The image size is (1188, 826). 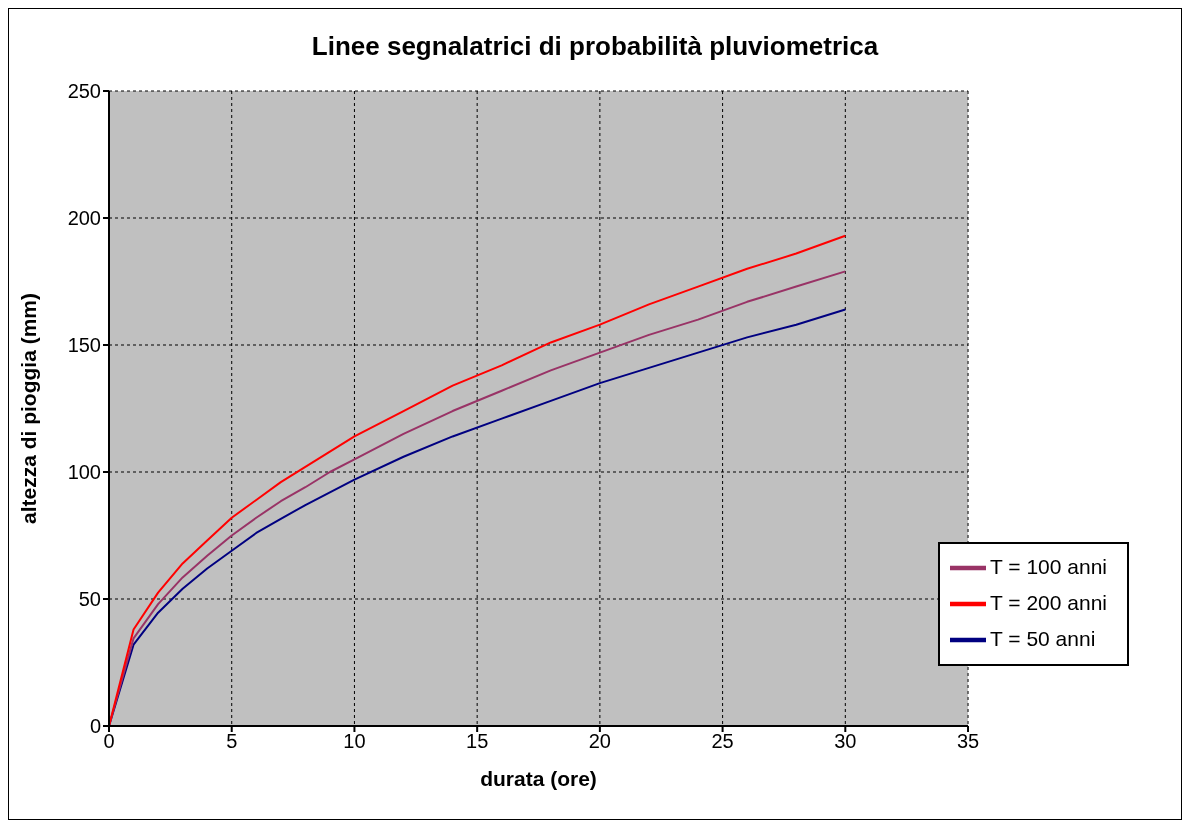 I want to click on x-tick-label: 5, so click(x=232, y=741).